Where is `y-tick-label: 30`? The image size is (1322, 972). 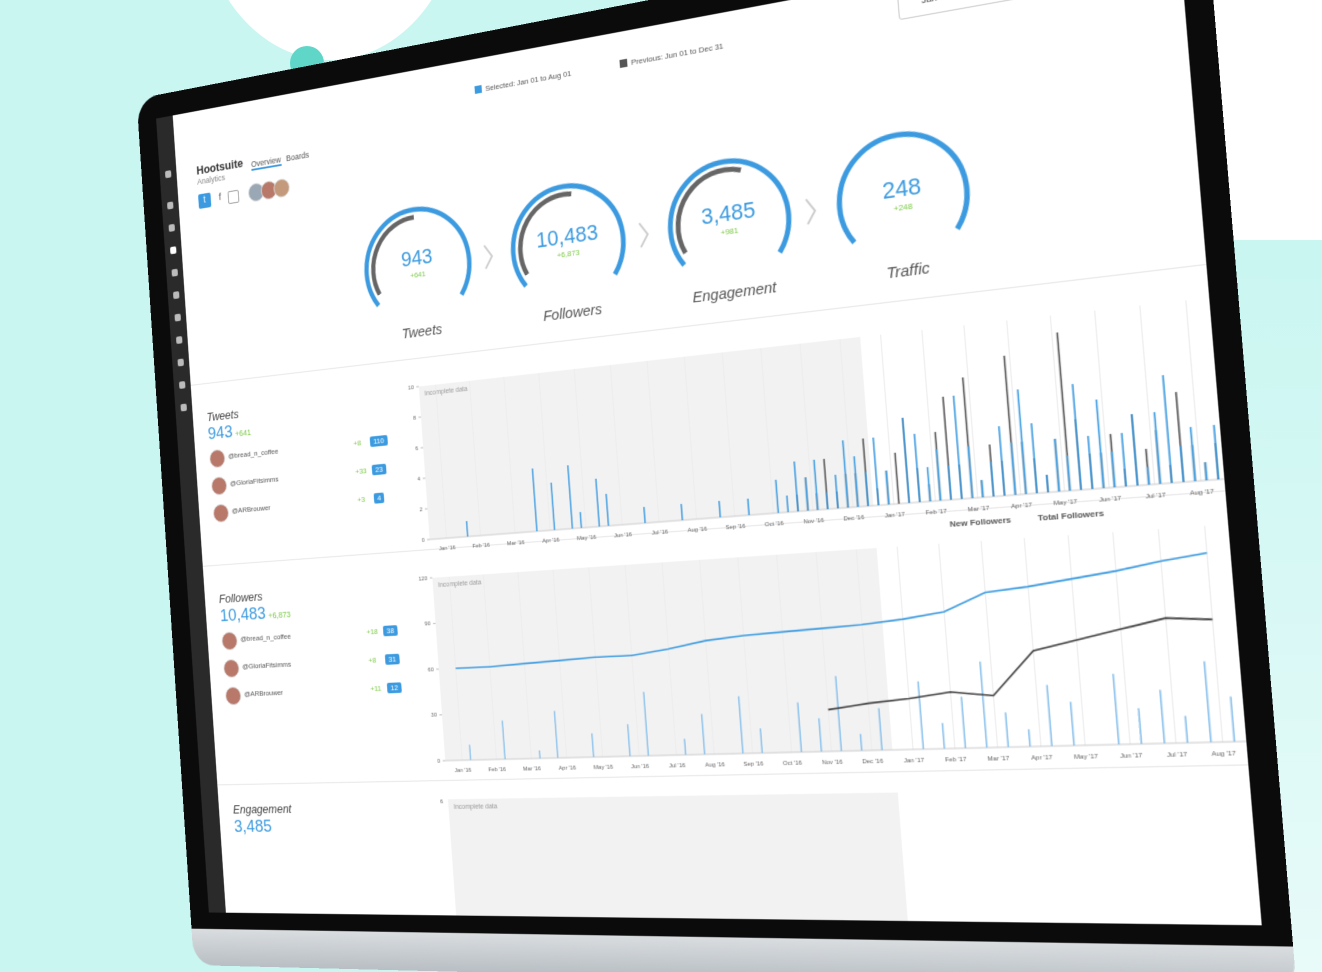 y-tick-label: 30 is located at coordinates (434, 716).